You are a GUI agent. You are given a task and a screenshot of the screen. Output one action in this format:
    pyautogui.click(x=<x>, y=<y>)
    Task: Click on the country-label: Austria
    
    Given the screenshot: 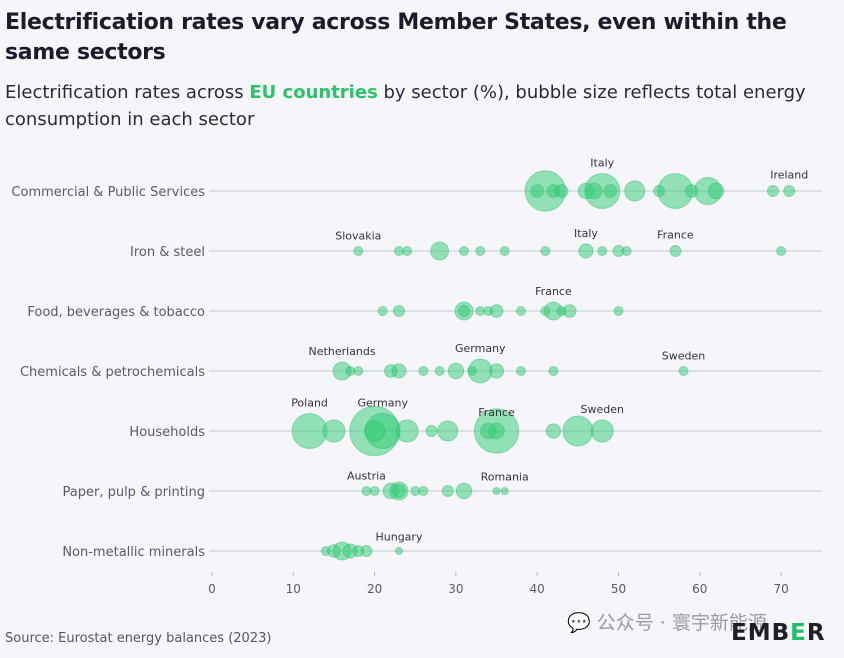 What is the action you would take?
    pyautogui.click(x=366, y=475)
    